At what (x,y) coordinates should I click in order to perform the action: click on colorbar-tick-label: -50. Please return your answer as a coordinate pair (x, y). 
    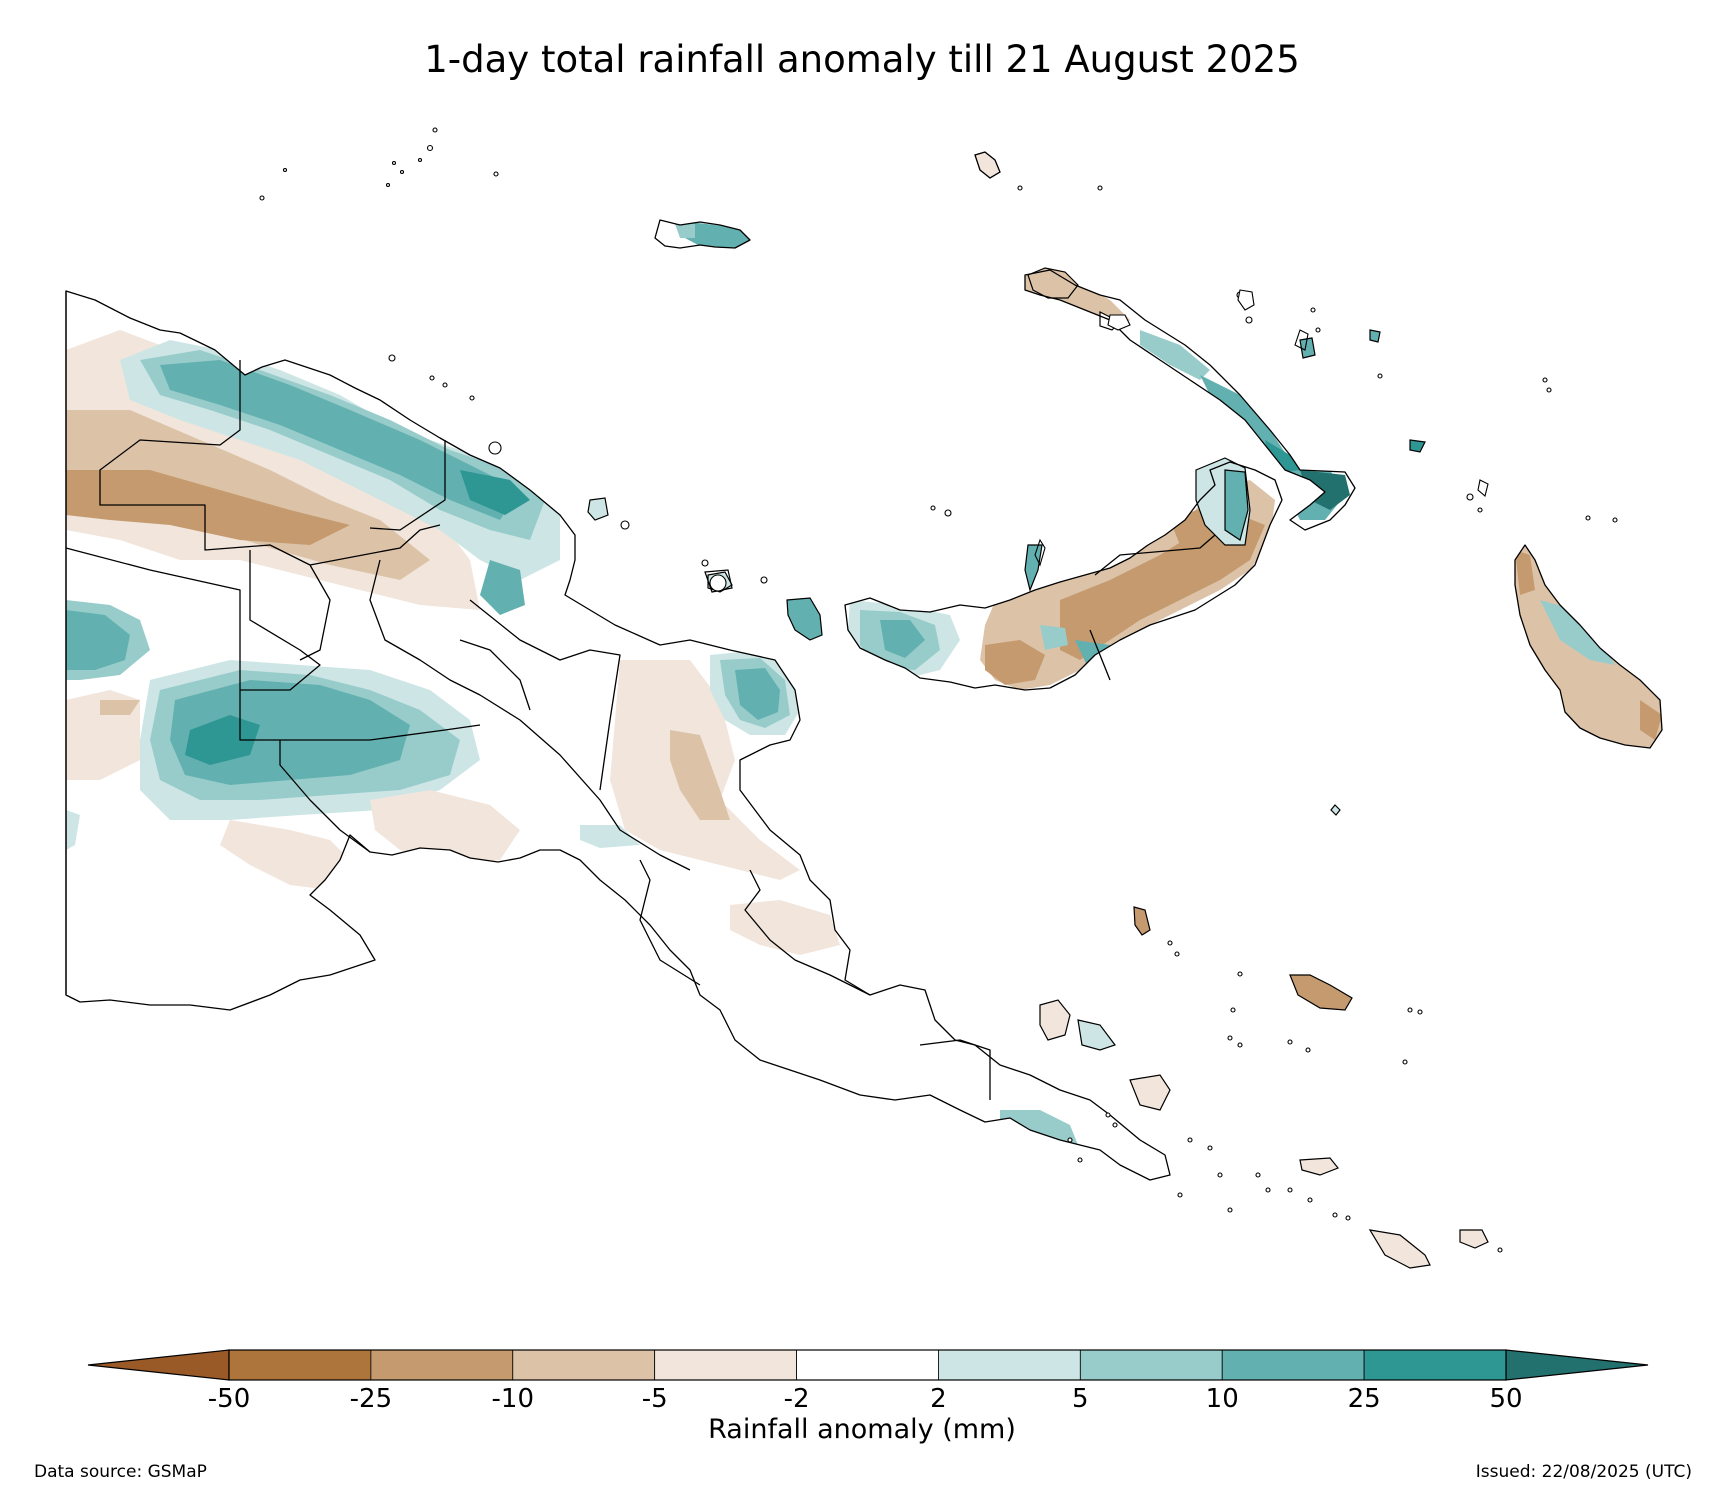
    Looking at the image, I should click on (229, 1399).